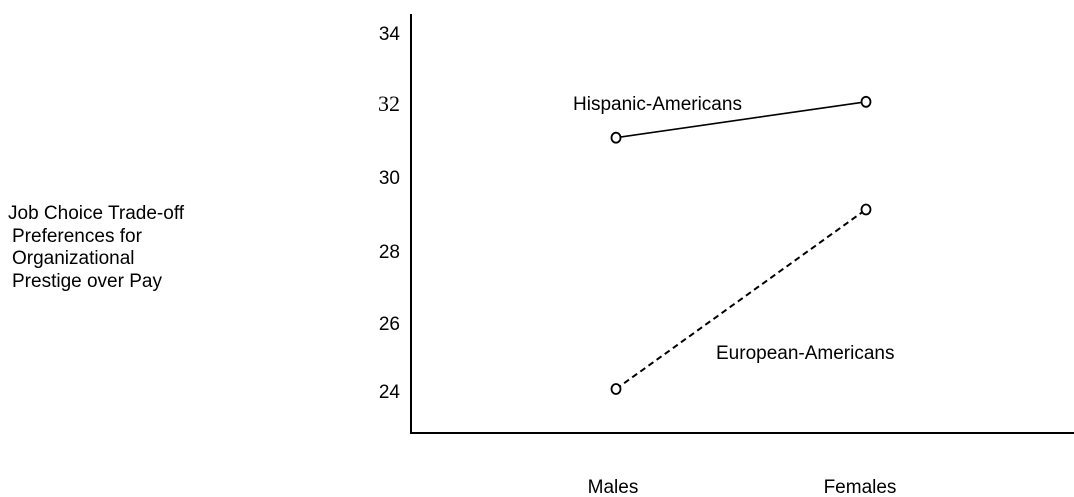 This screenshot has width=1074, height=497. Describe the element at coordinates (741, 299) in the screenshot. I see `series-line-european-americans` at that location.